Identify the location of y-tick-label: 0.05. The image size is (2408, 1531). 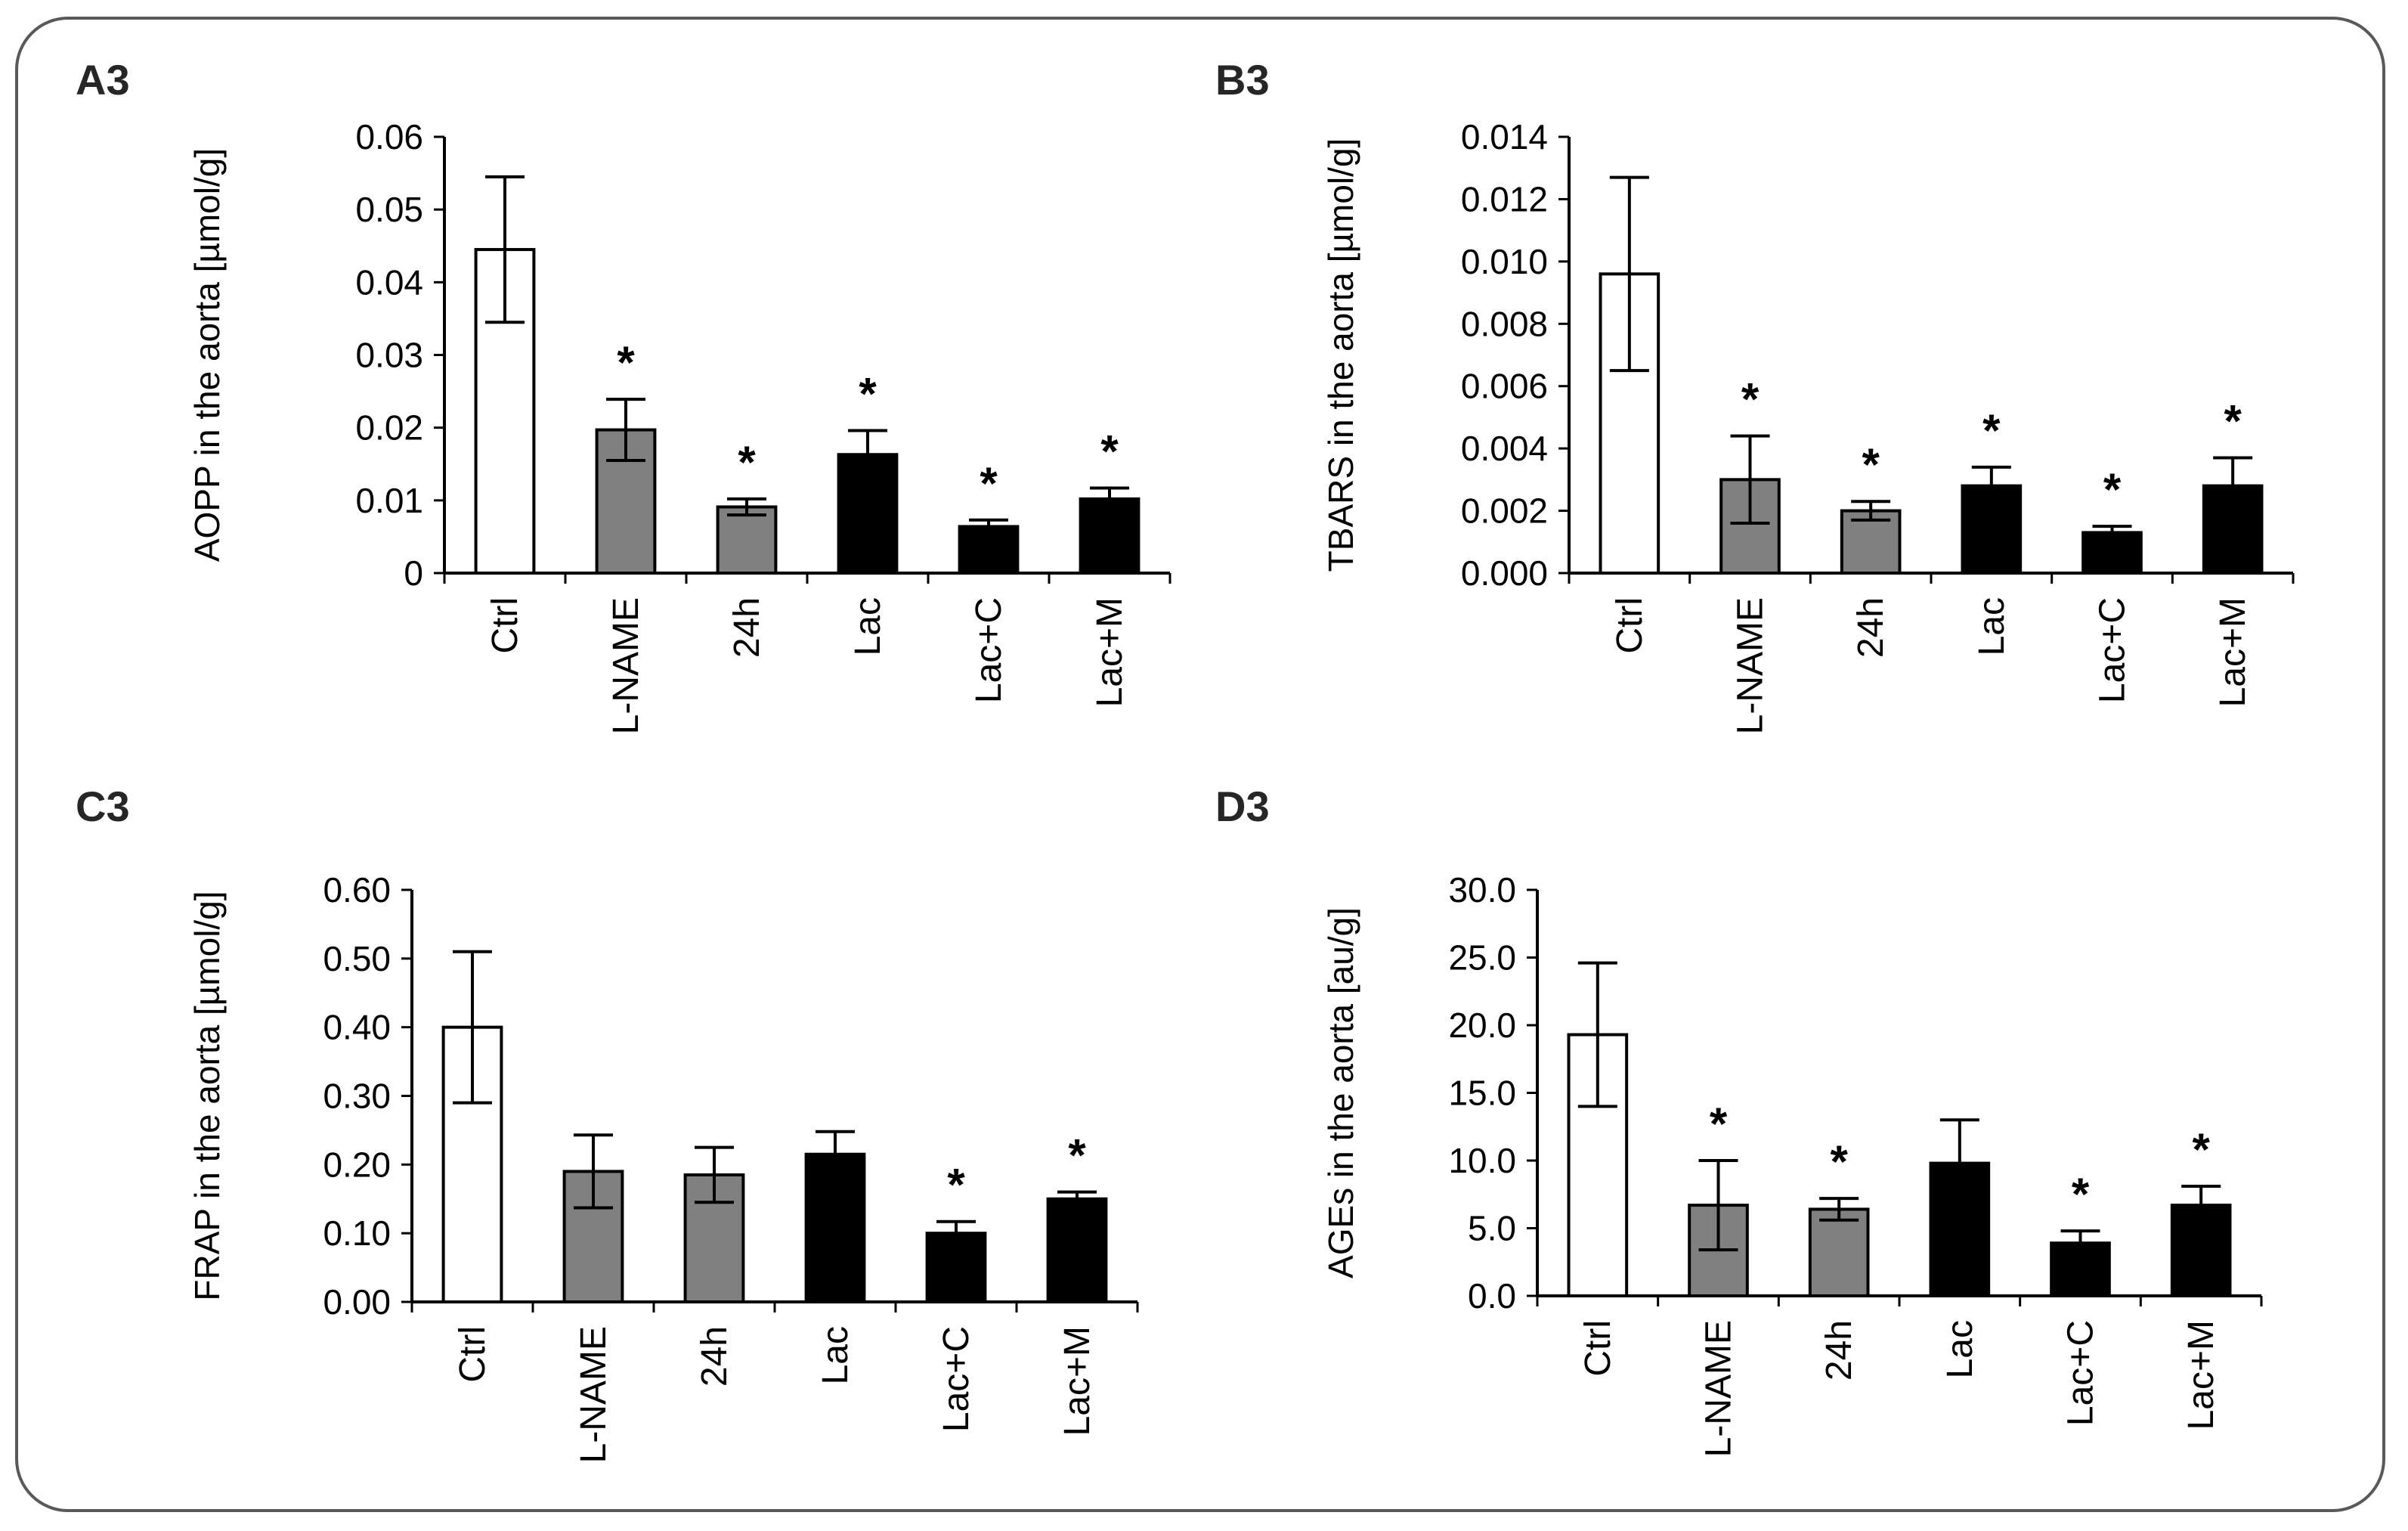
(389, 209).